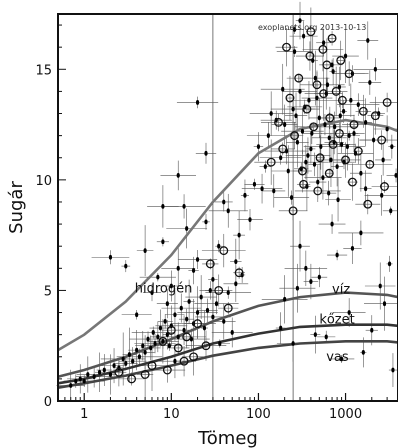 Image resolution: width=398 pixels, height=448 pixels. What do you see at coordinates (336, 320) in the screenshot?
I see `curve-label: kőzet` at bounding box center [336, 320].